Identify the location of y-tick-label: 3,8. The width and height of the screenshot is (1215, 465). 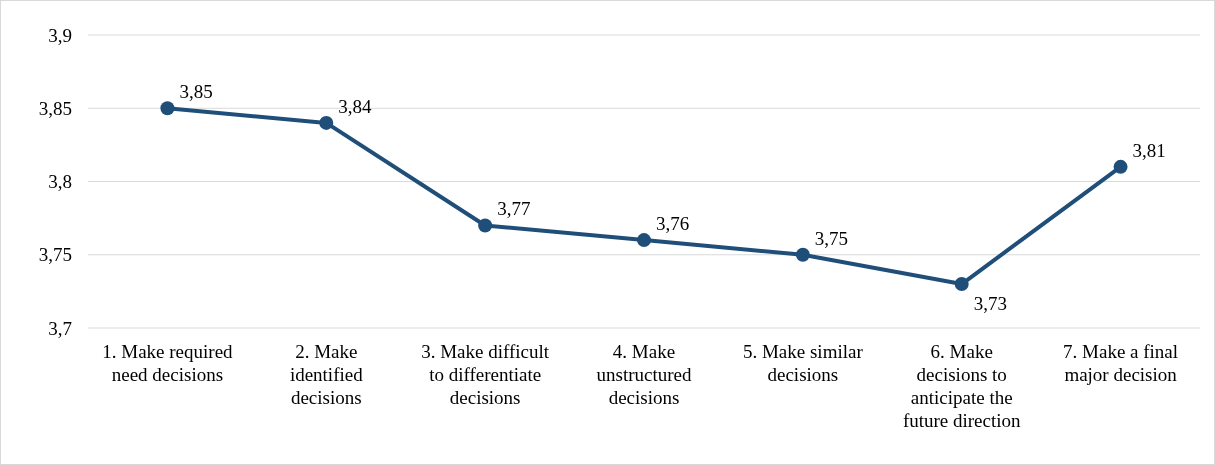
(60, 182).